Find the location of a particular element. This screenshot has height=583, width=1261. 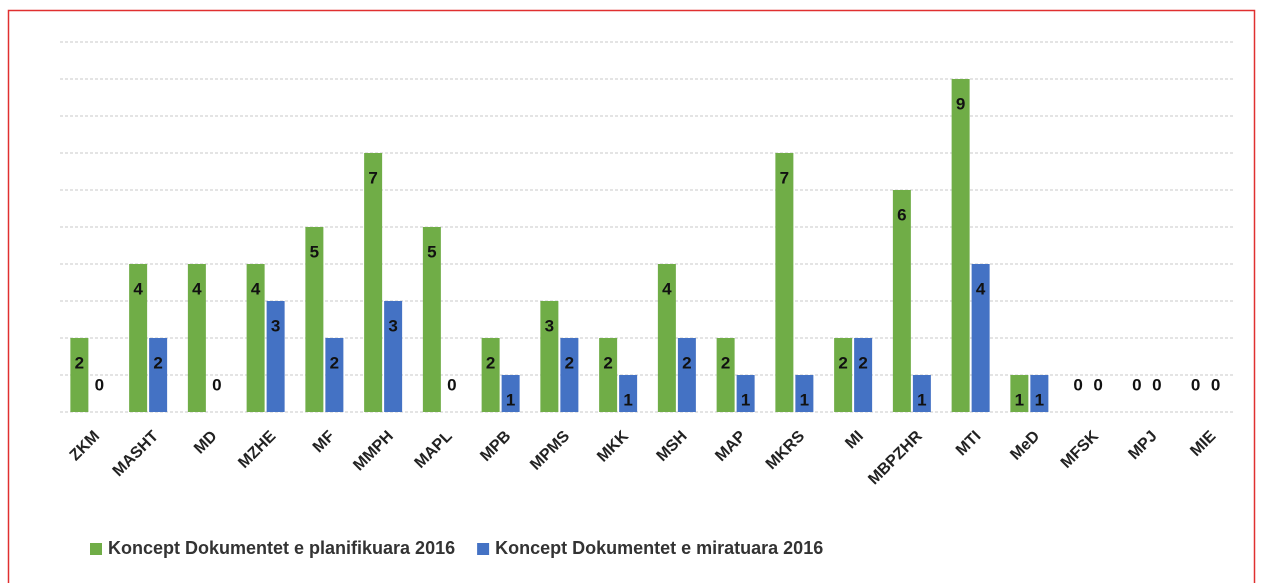

x-tick-label: MASHT is located at coordinates (136, 454).